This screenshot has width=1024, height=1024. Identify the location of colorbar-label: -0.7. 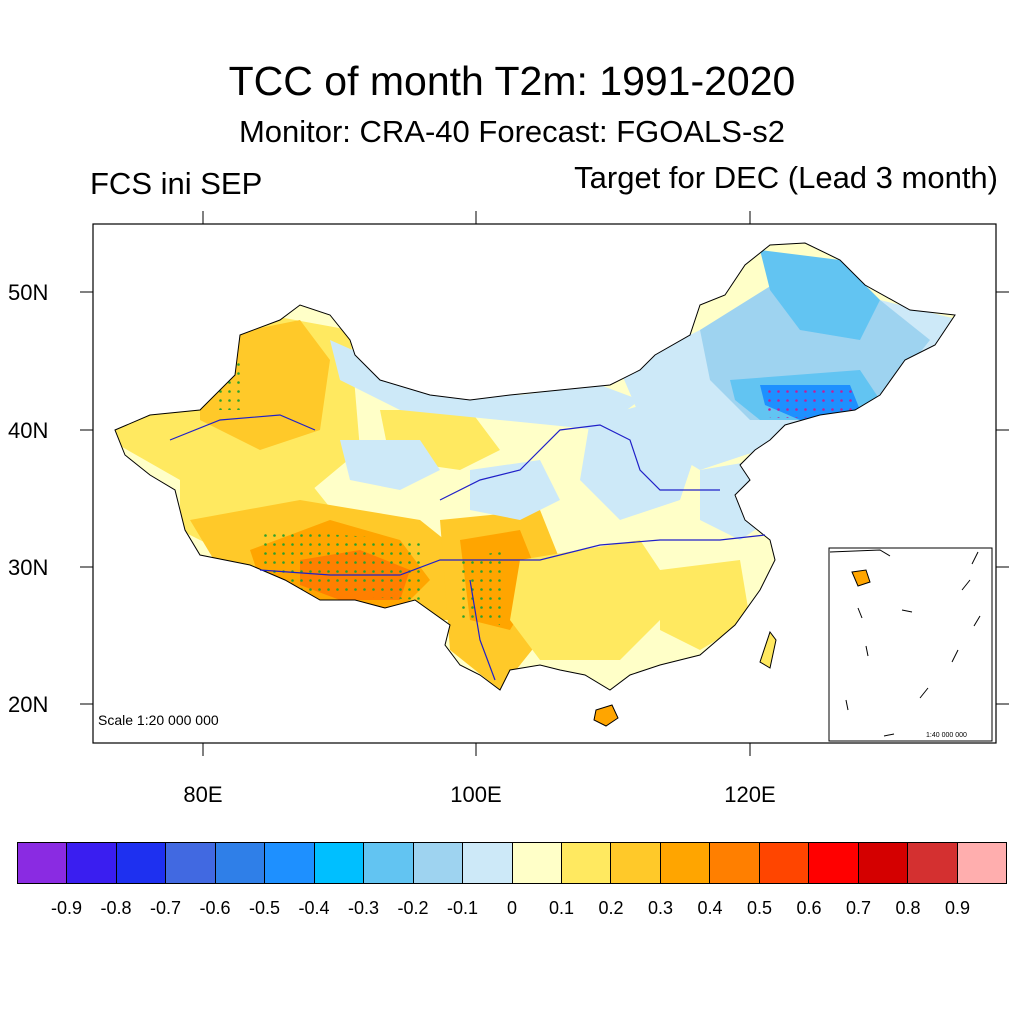
(165, 908).